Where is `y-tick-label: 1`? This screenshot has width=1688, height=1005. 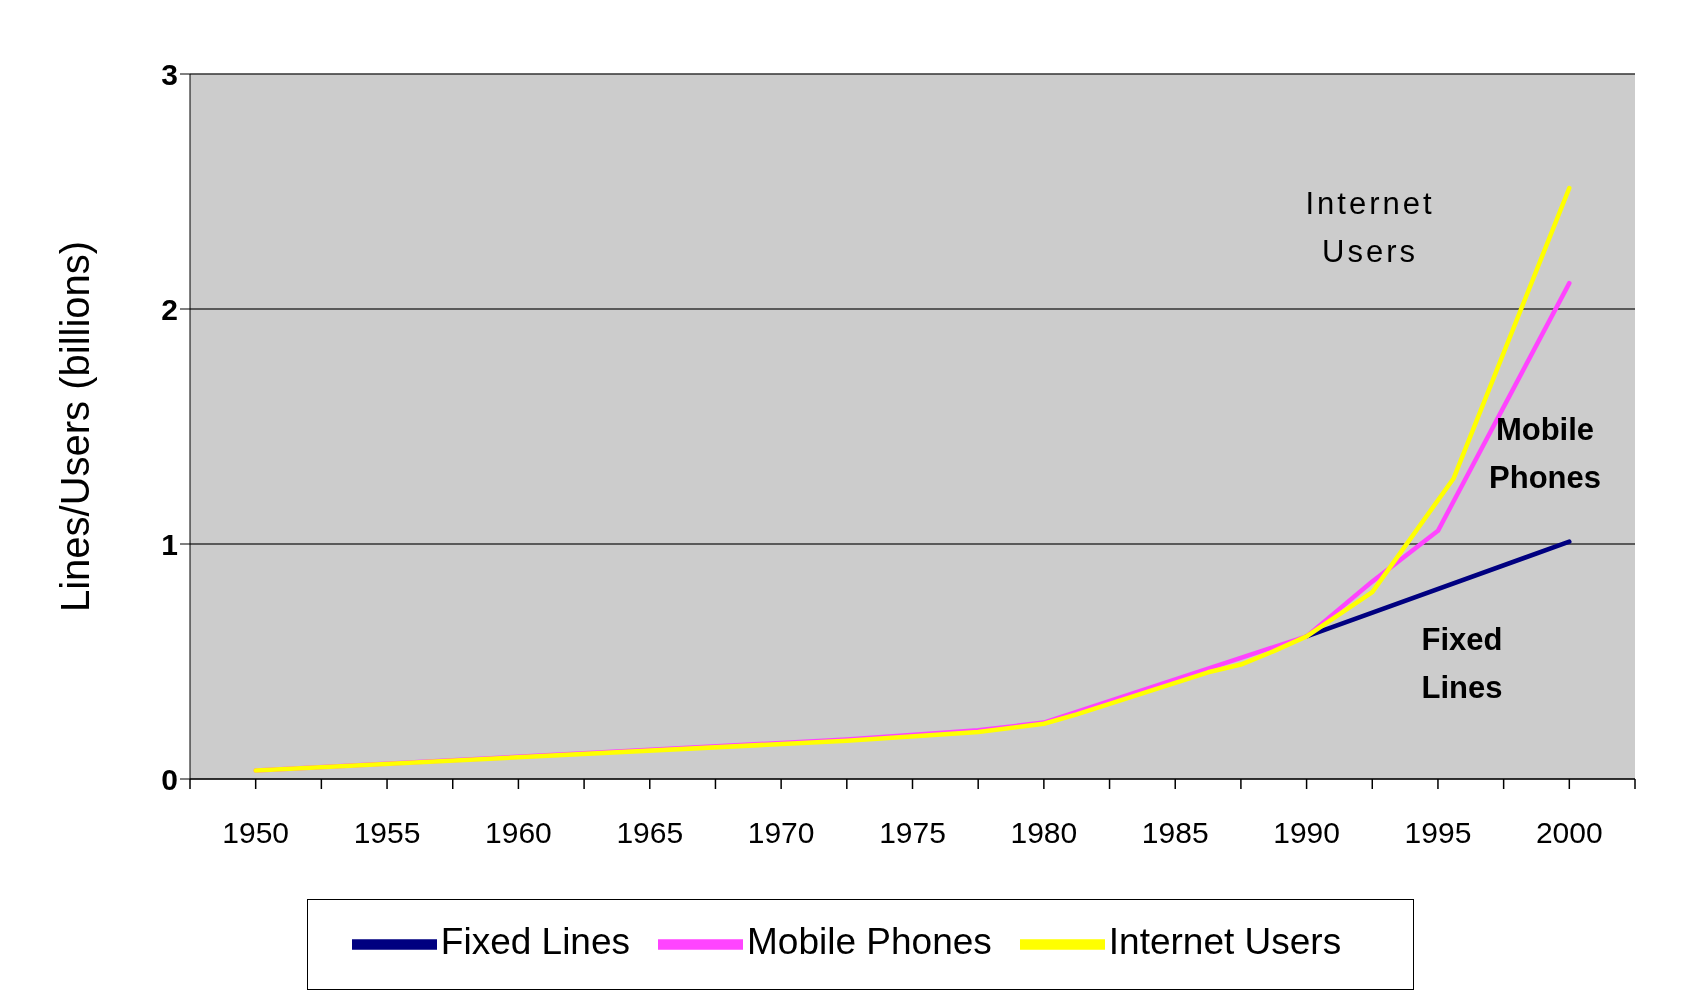 y-tick-label: 1 is located at coordinates (169, 544).